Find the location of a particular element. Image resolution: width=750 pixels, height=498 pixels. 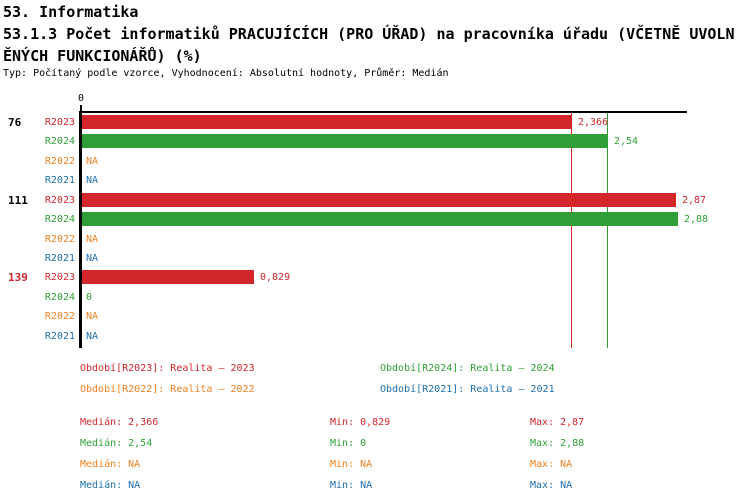

stat-max-r2021: Max: NA is located at coordinates (551, 485).